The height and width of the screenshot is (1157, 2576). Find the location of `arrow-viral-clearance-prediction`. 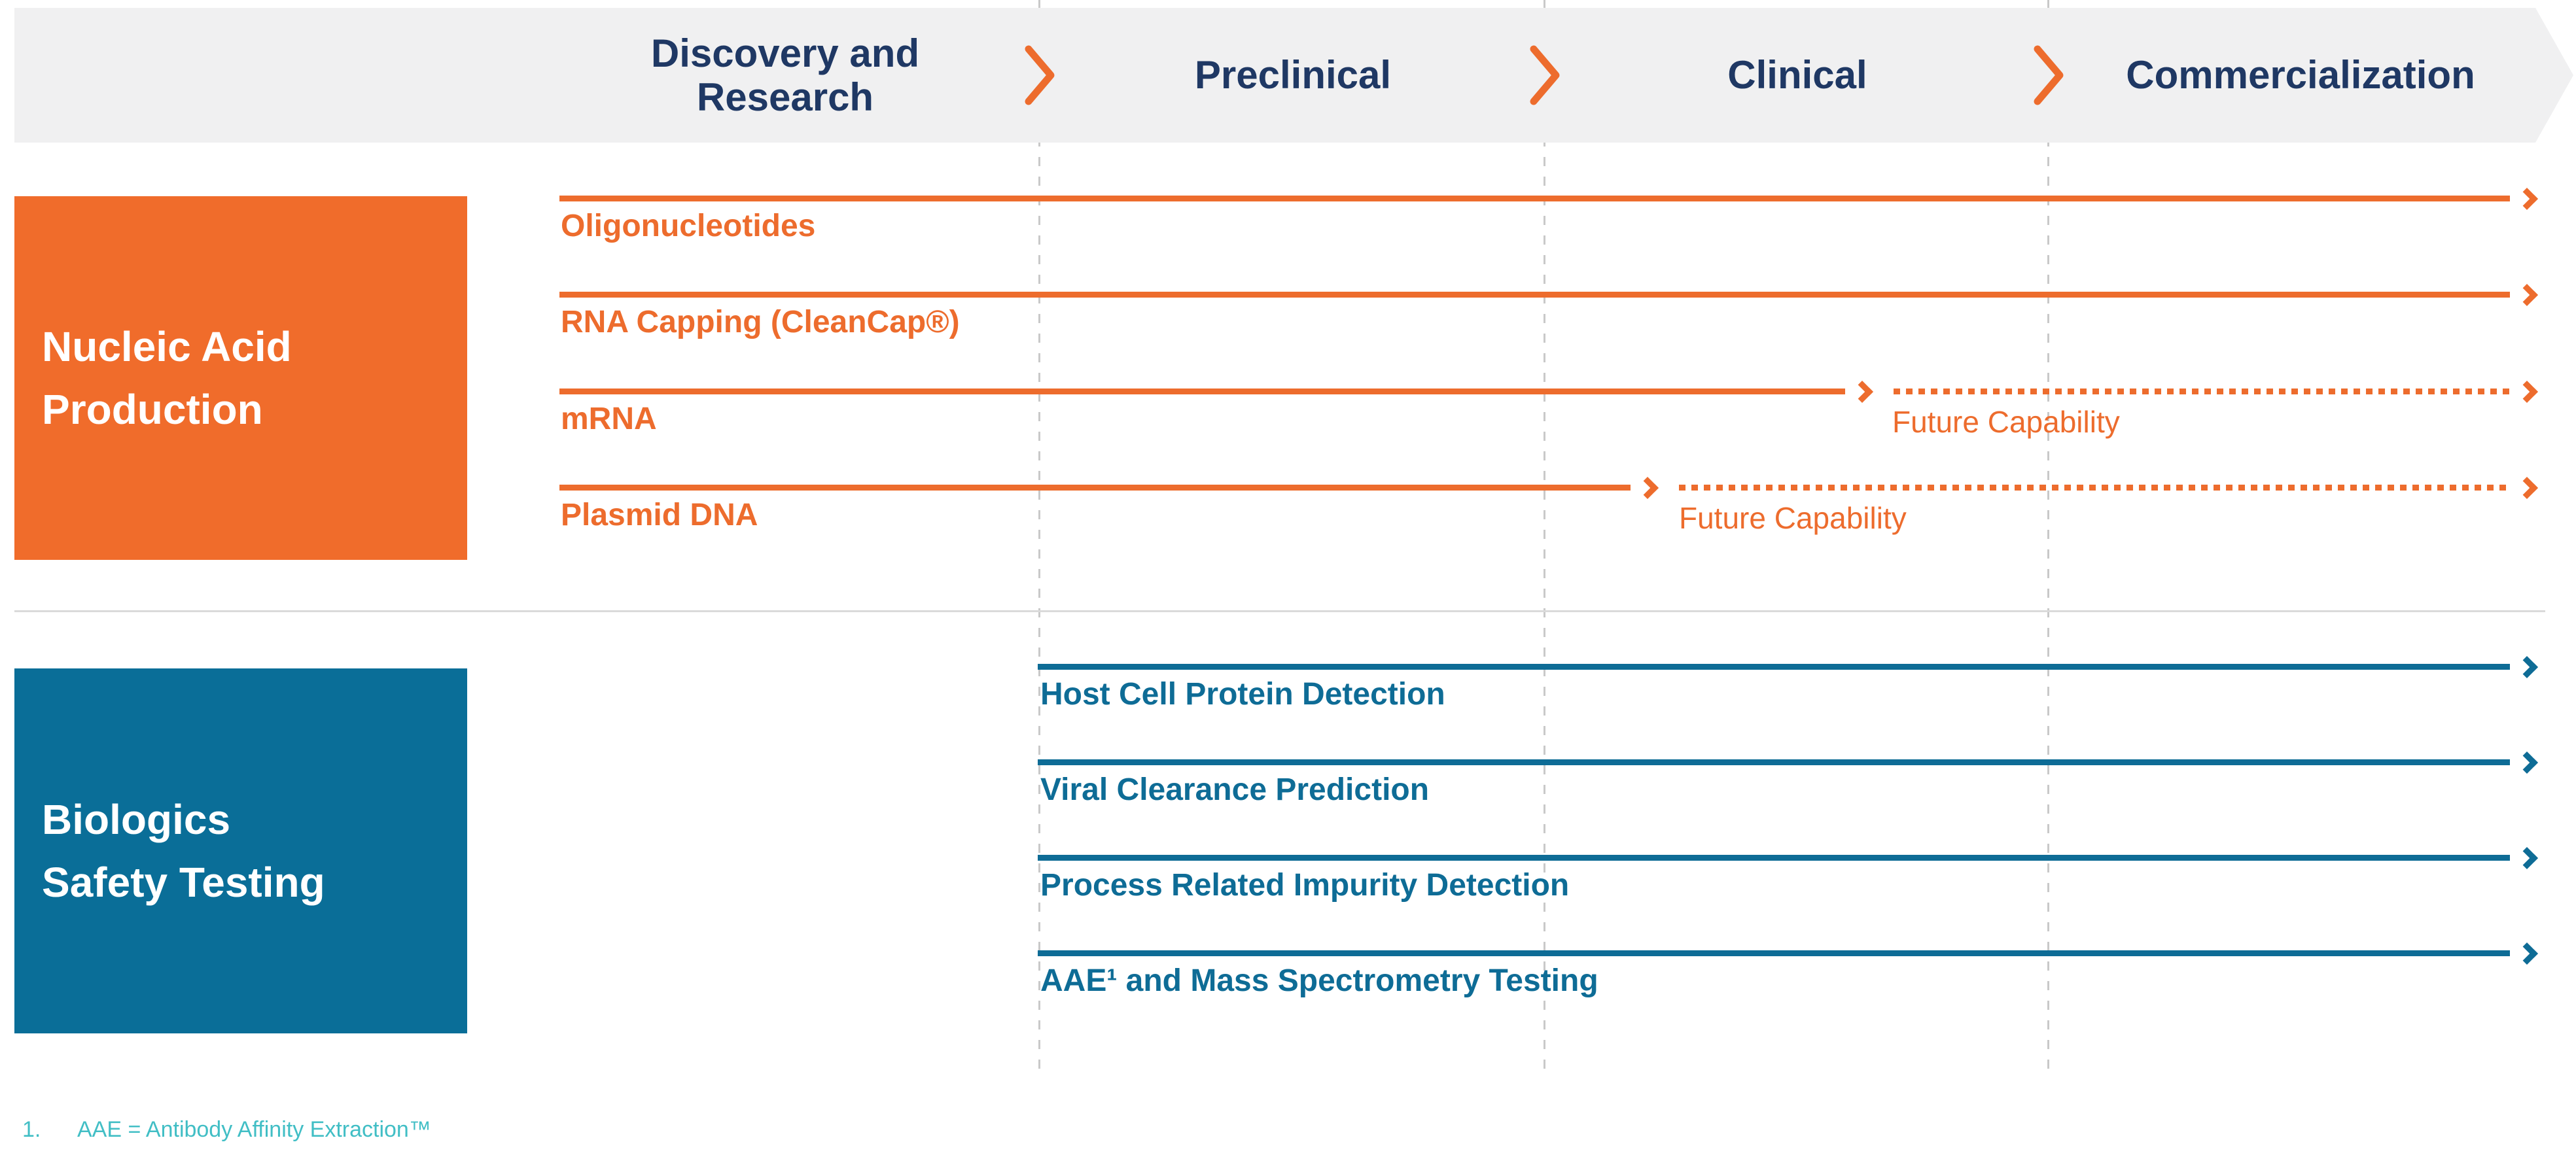

arrow-viral-clearance-prediction is located at coordinates (1788, 762).